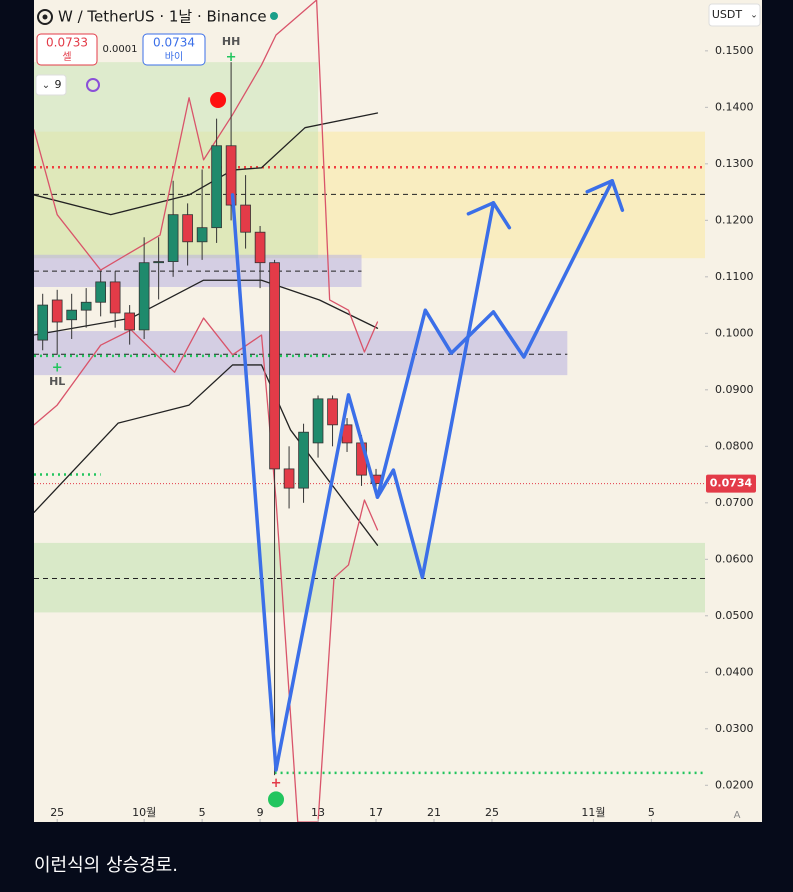  I want to click on currency: USDT, so click(727, 14).